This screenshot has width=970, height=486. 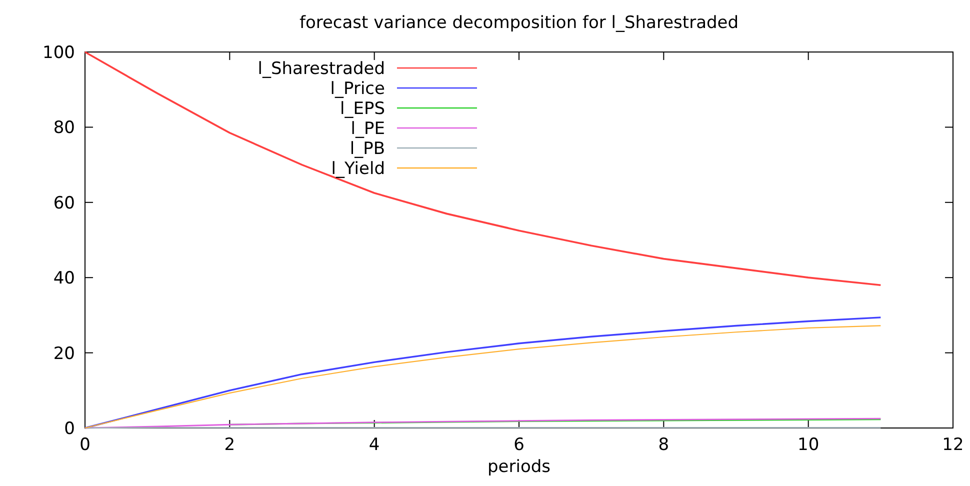 What do you see at coordinates (519, 445) in the screenshot?
I see `x-tick-label: 6` at bounding box center [519, 445].